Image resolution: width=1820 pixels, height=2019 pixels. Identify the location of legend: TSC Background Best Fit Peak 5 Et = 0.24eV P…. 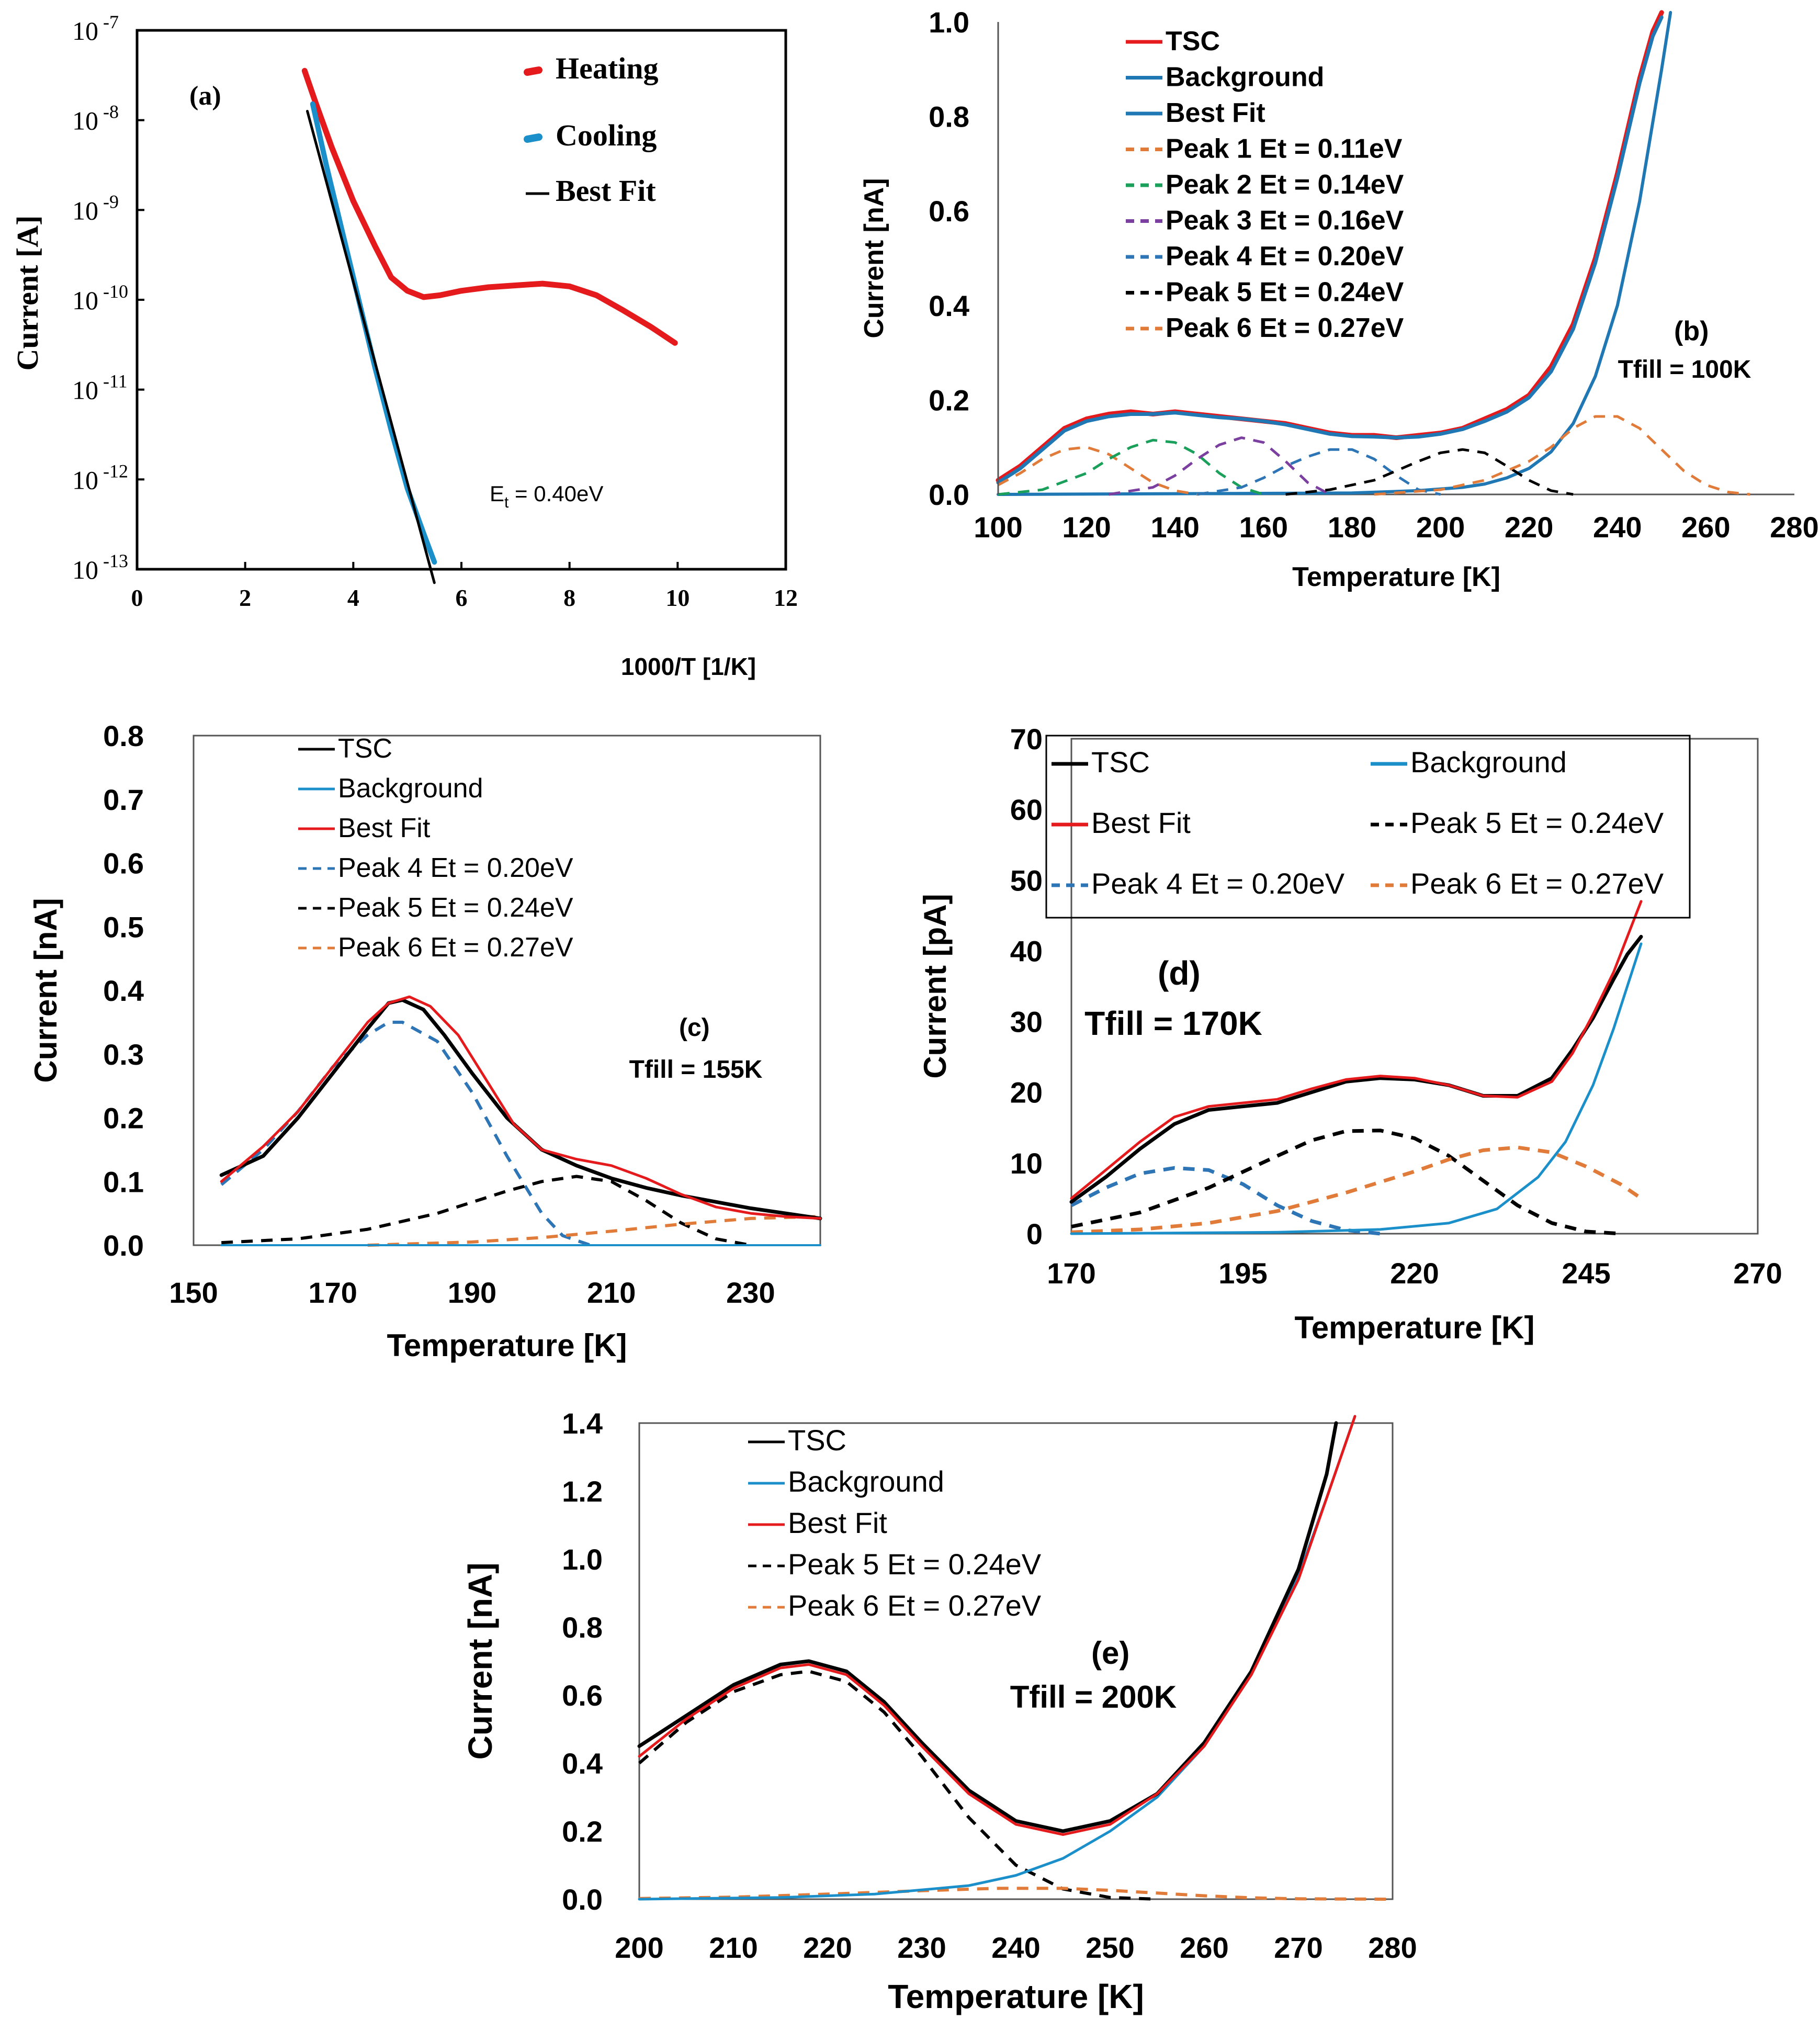
(895, 1523).